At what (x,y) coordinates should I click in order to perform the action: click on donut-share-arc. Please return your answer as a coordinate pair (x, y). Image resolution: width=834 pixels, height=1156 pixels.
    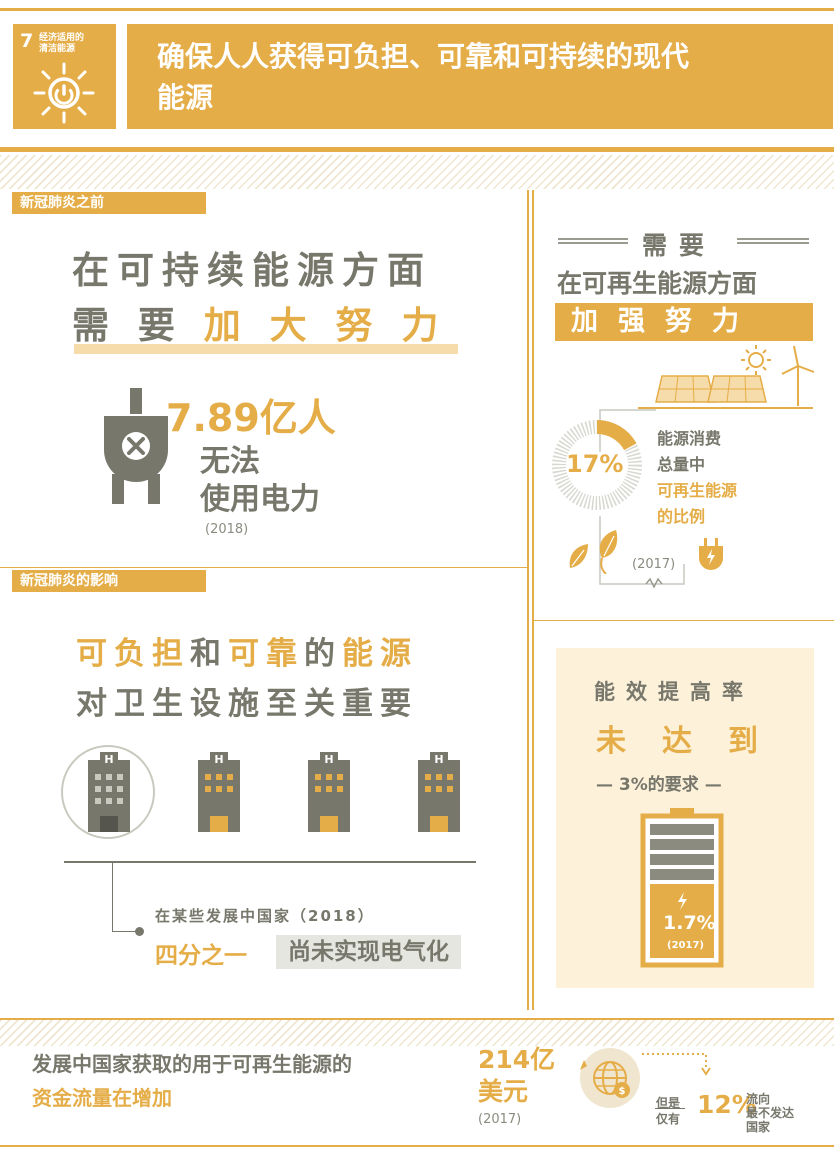
    Looking at the image, I should click on (597, 465).